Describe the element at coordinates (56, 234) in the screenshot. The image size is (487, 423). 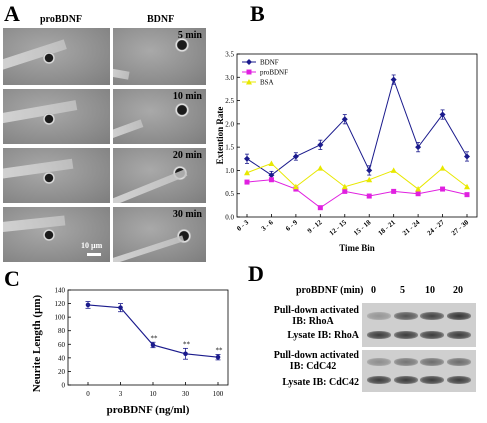
I see `image-probdnf-30min: 10 µm` at that location.